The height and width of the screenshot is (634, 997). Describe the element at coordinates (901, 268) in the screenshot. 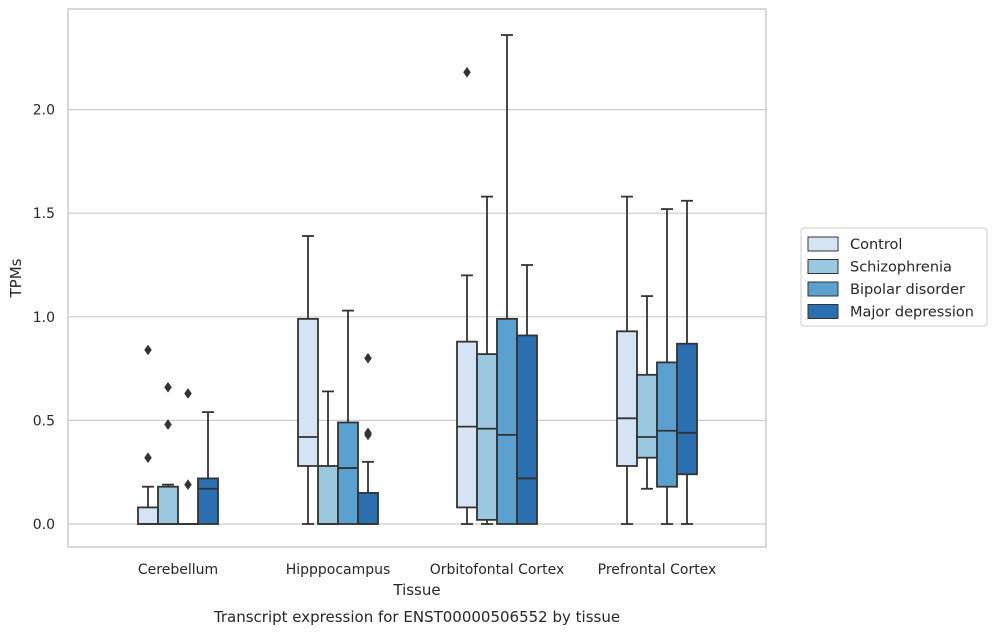

I see `legend-label: Schizophrenia` at that location.